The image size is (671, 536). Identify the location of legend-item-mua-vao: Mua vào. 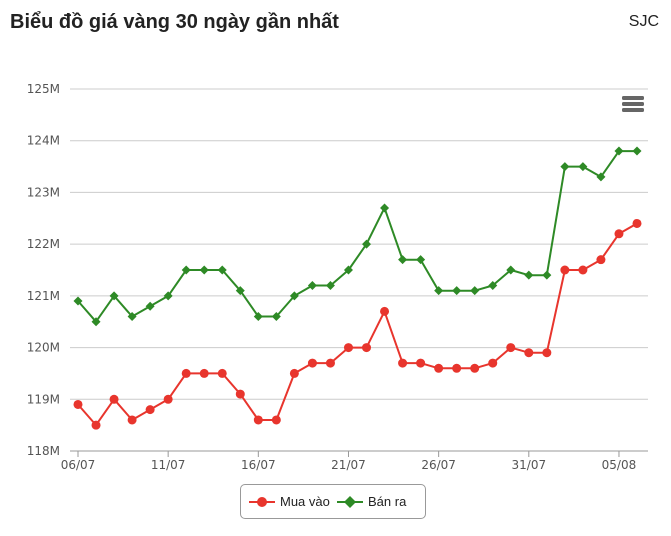
(289, 501).